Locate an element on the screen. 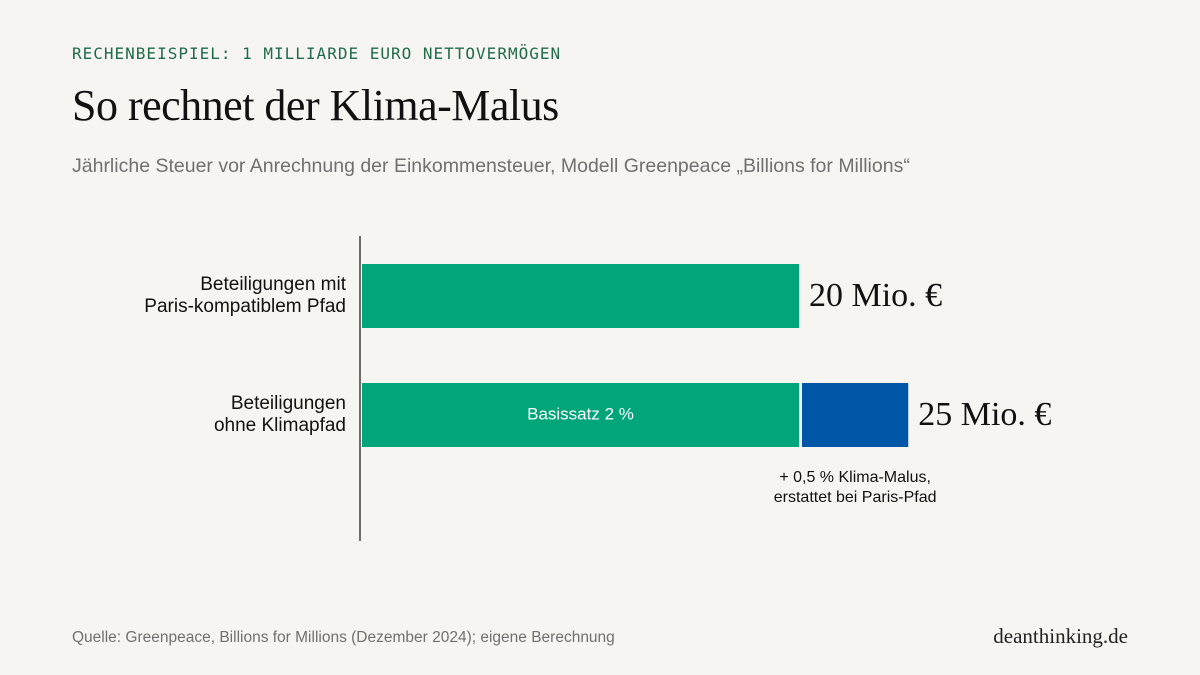 This screenshot has height=675, width=1200. total-value-label: 25 Mio. € is located at coordinates (984, 414).